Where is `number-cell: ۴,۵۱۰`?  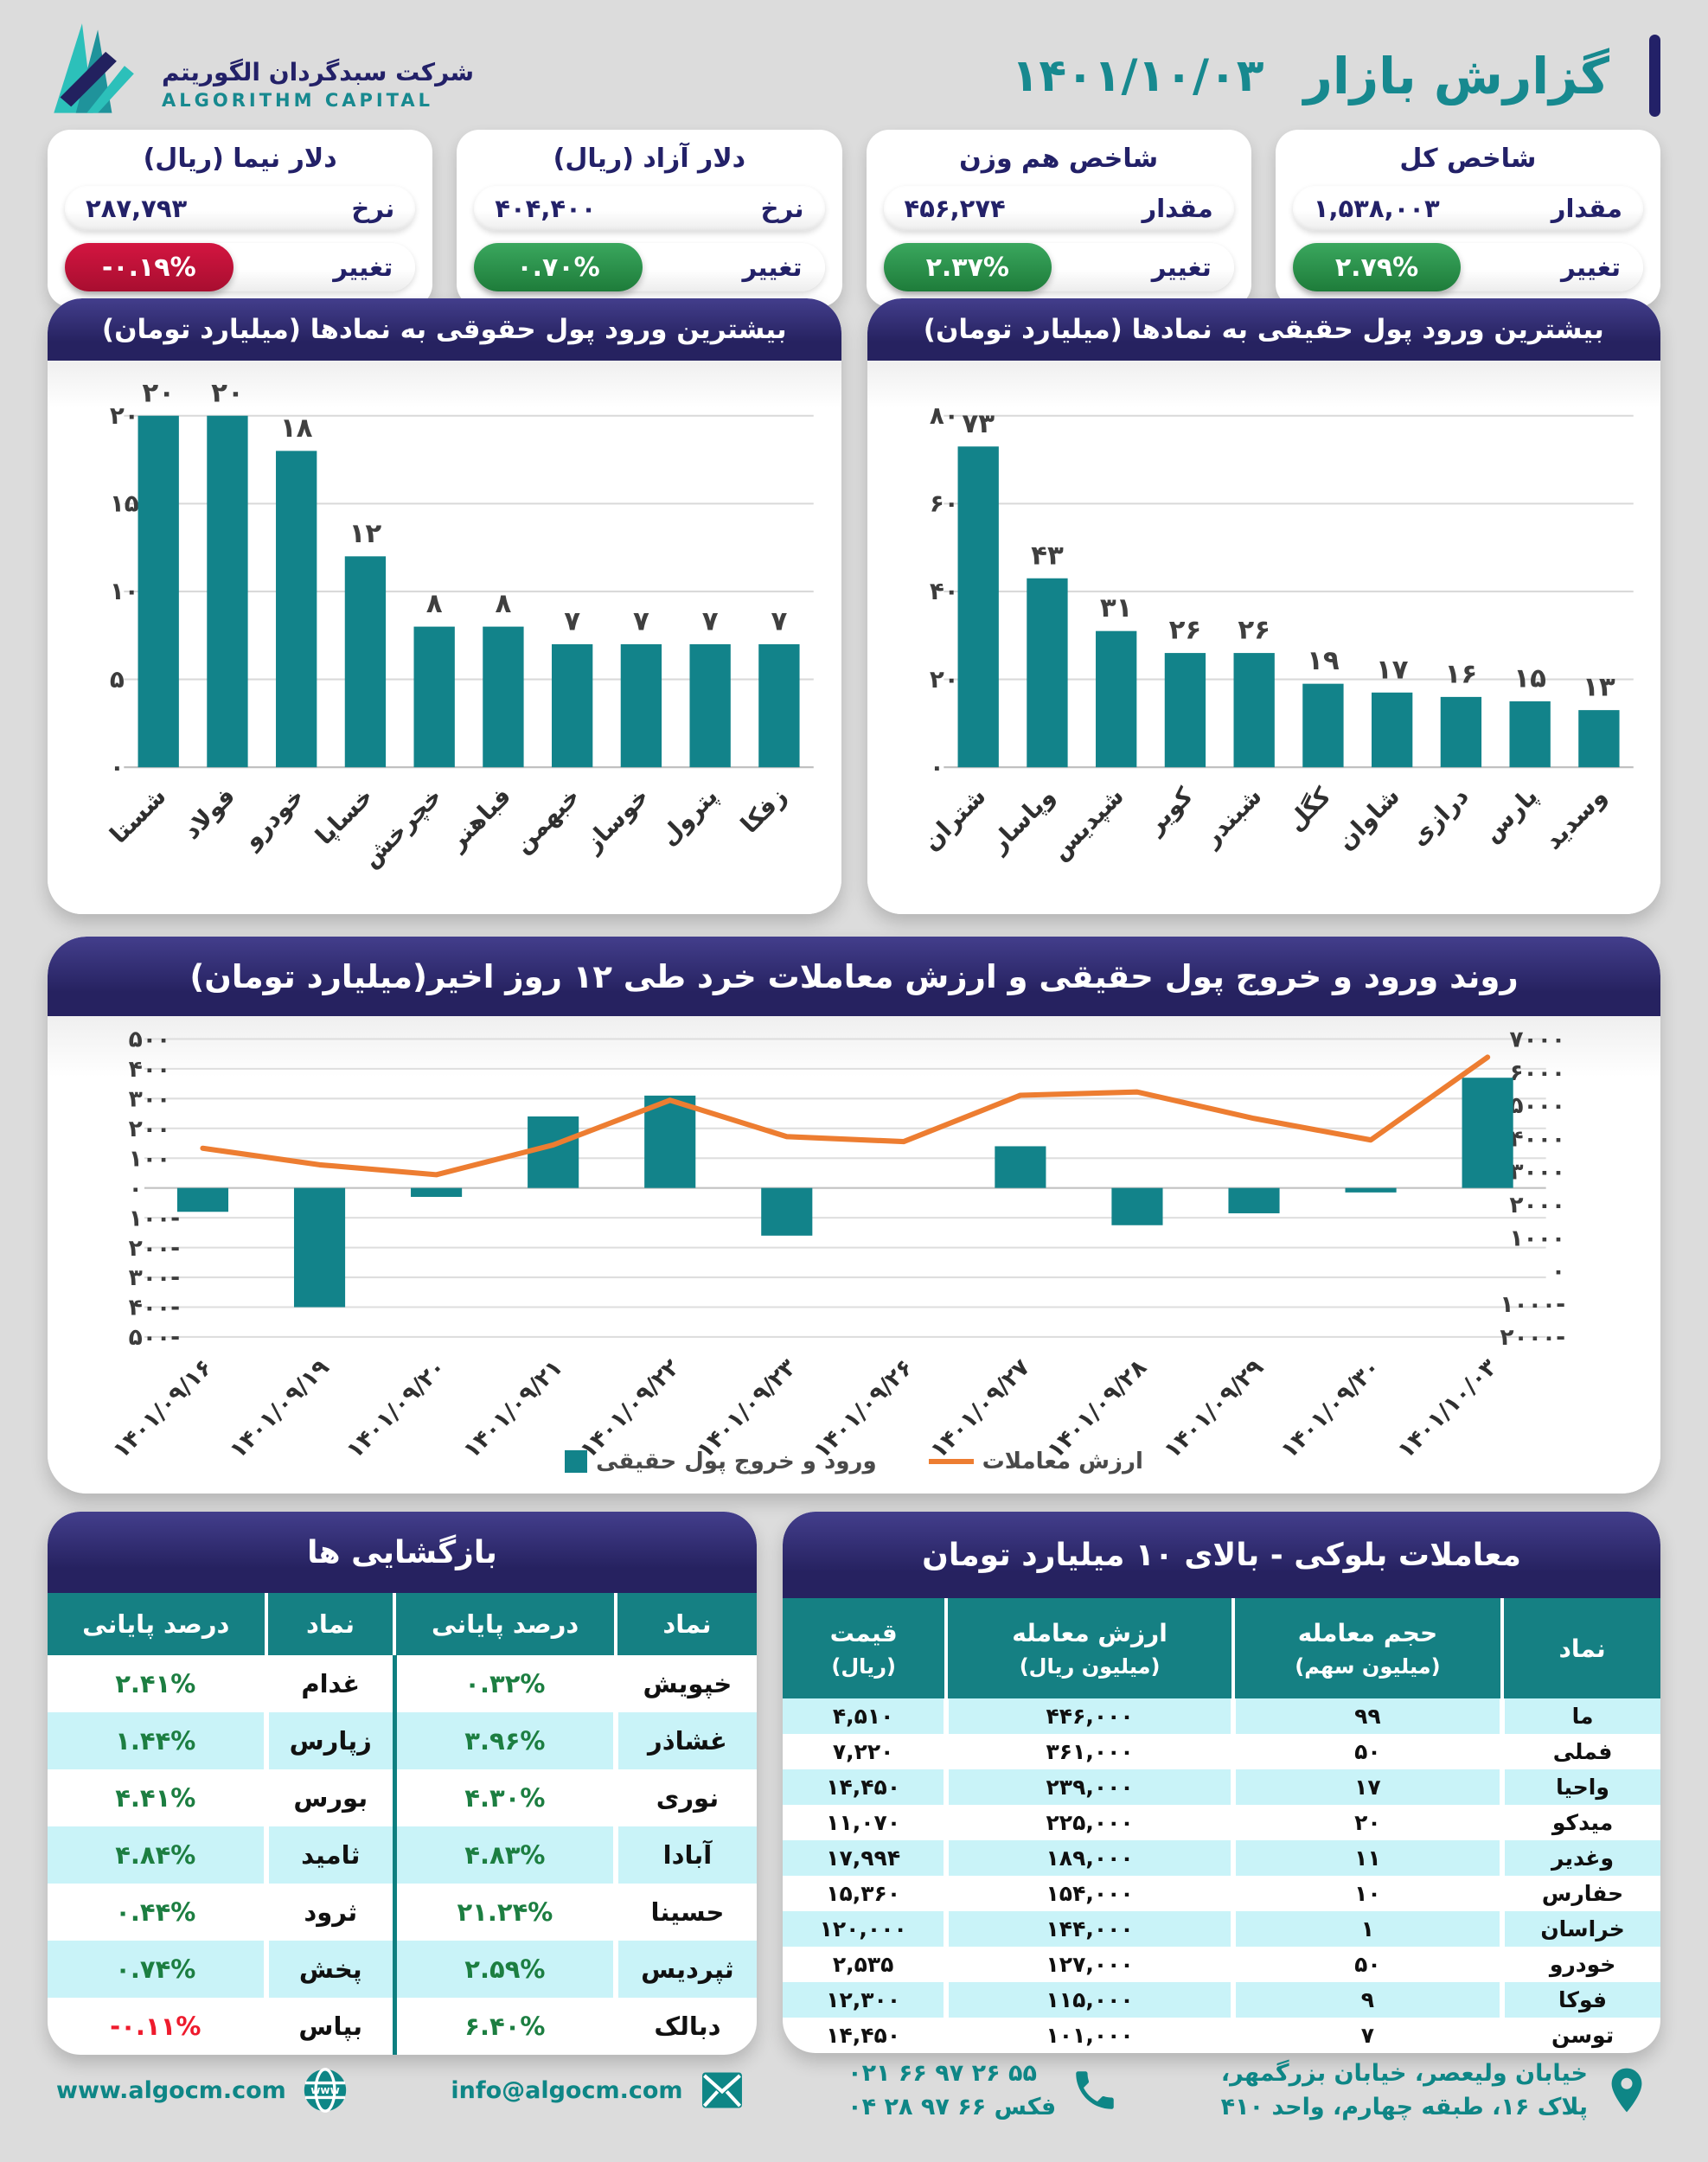 number-cell: ۴,۵۱۰ is located at coordinates (865, 1716).